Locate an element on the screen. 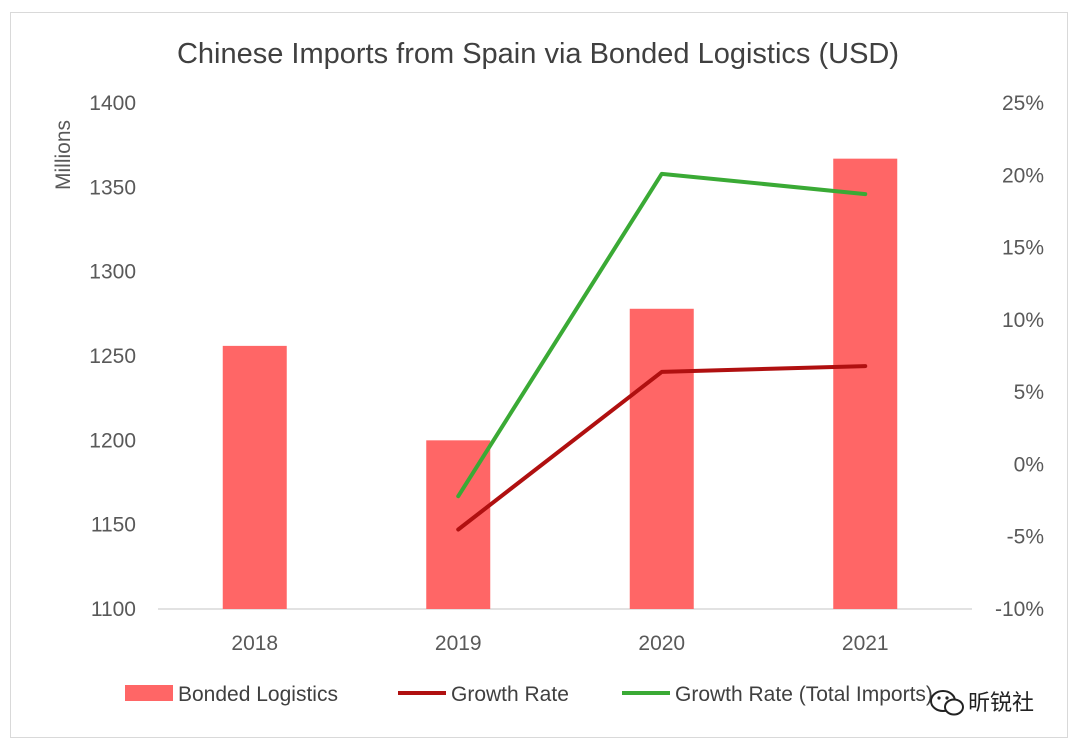 The height and width of the screenshot is (750, 1080). x-tick-label: 2018 is located at coordinates (254, 643).